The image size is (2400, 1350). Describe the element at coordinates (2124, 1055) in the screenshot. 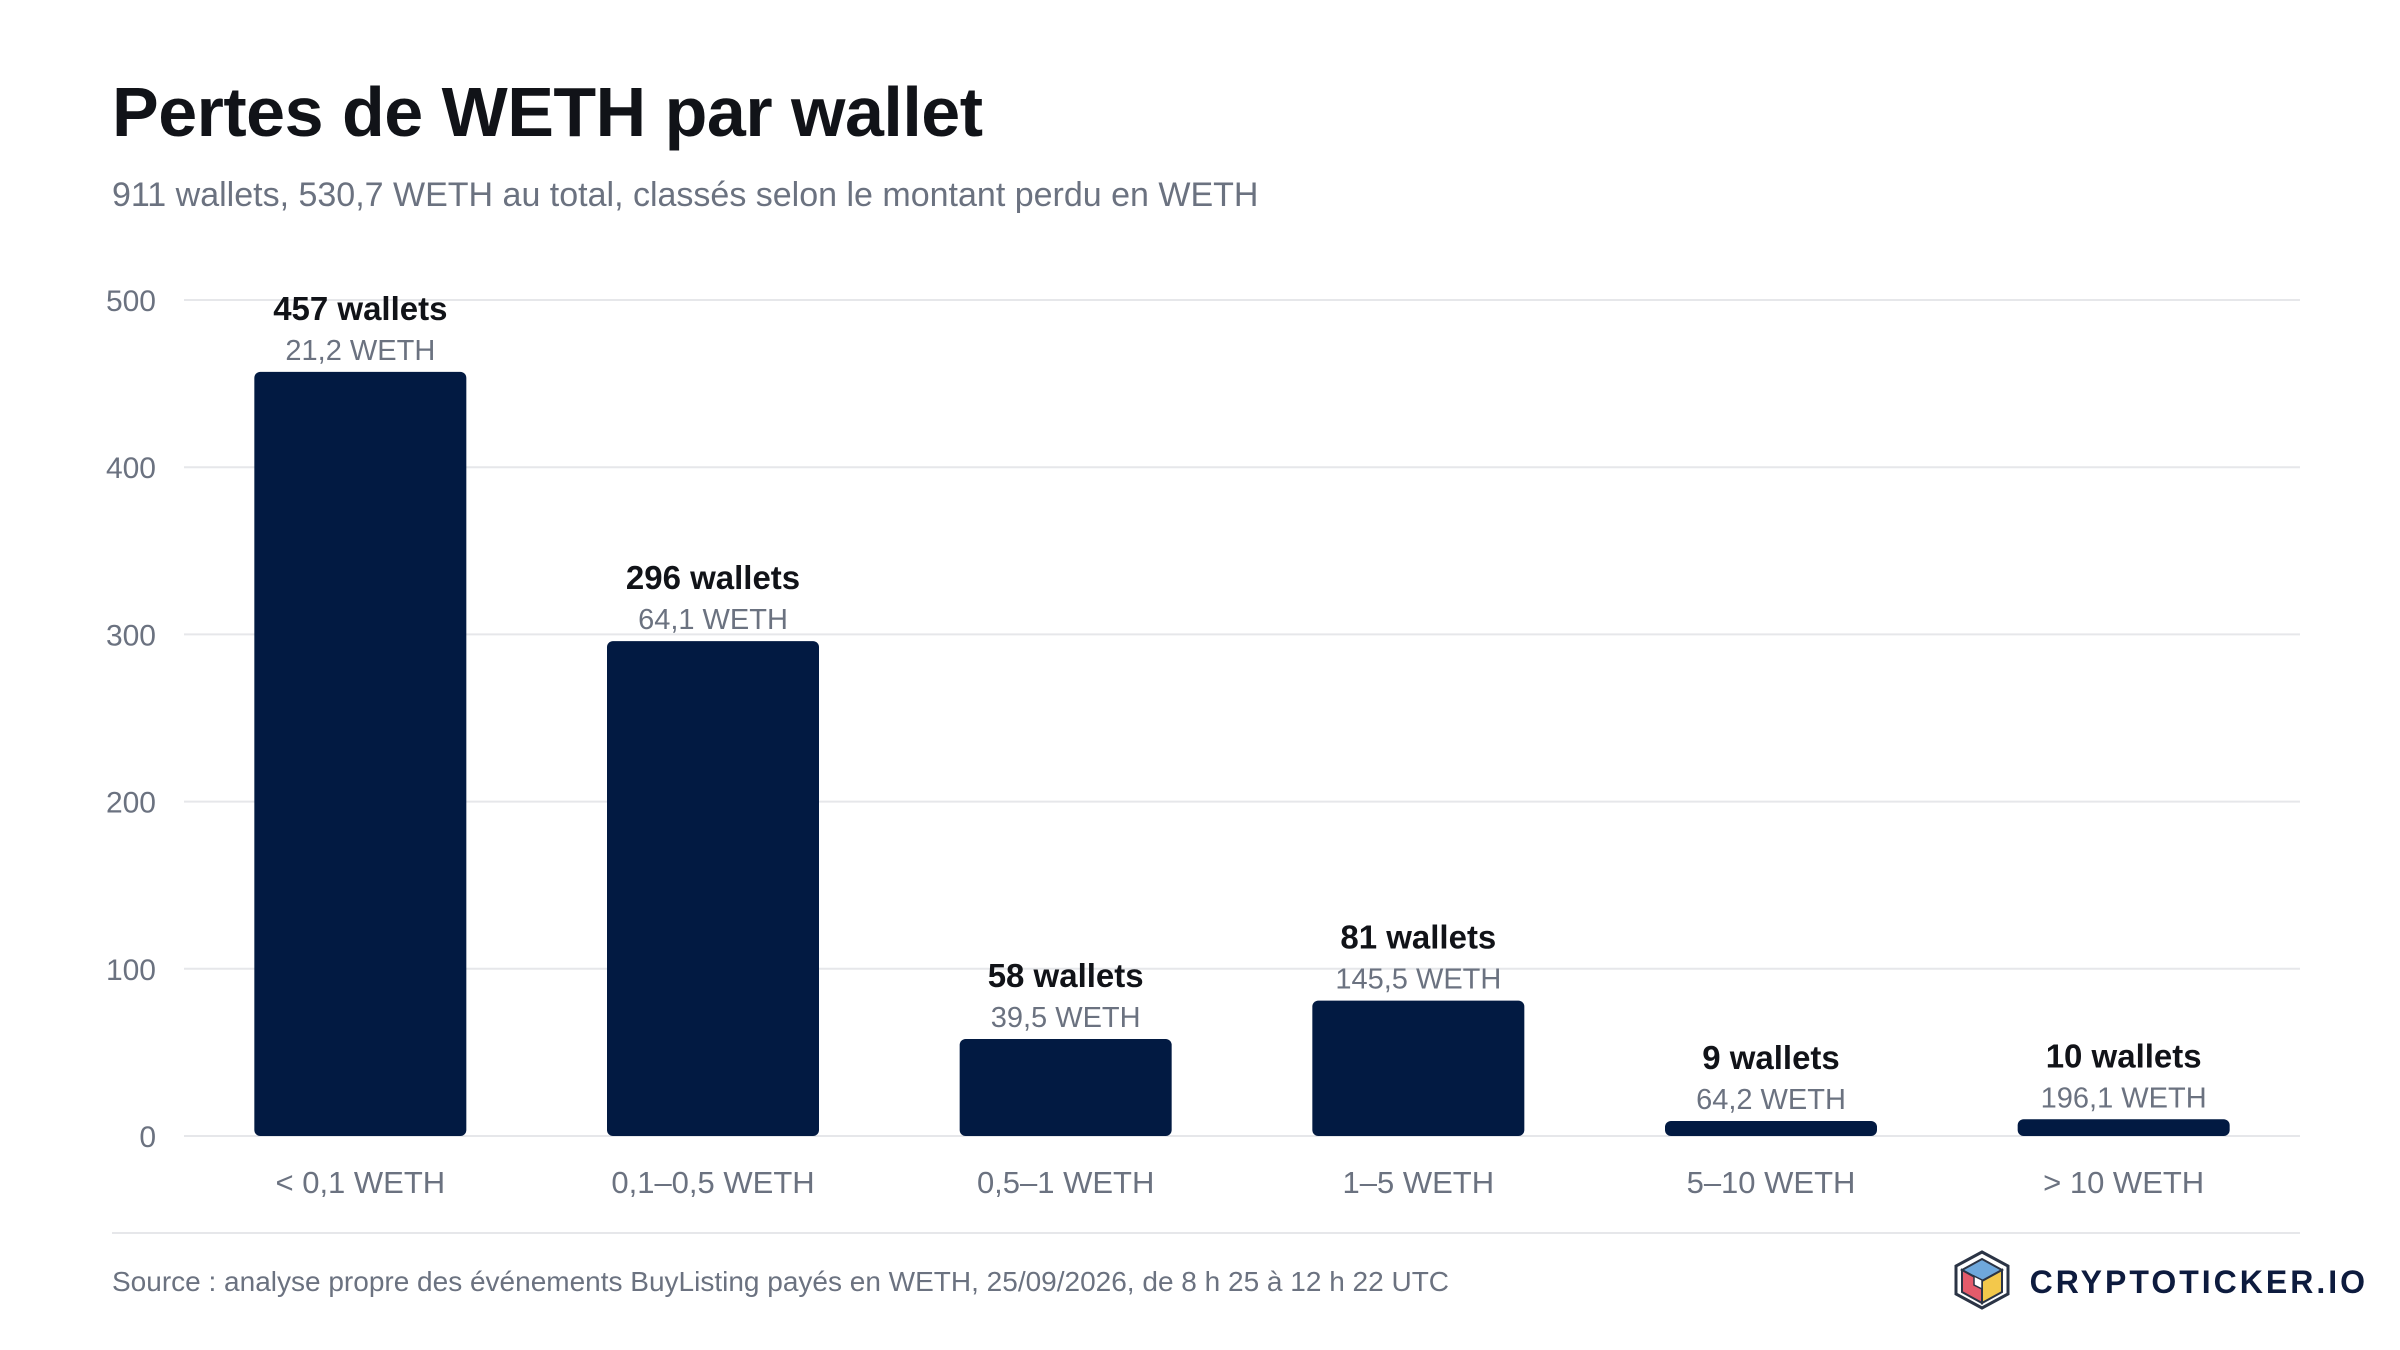

I see `bar-value-label: 10 wallets` at that location.